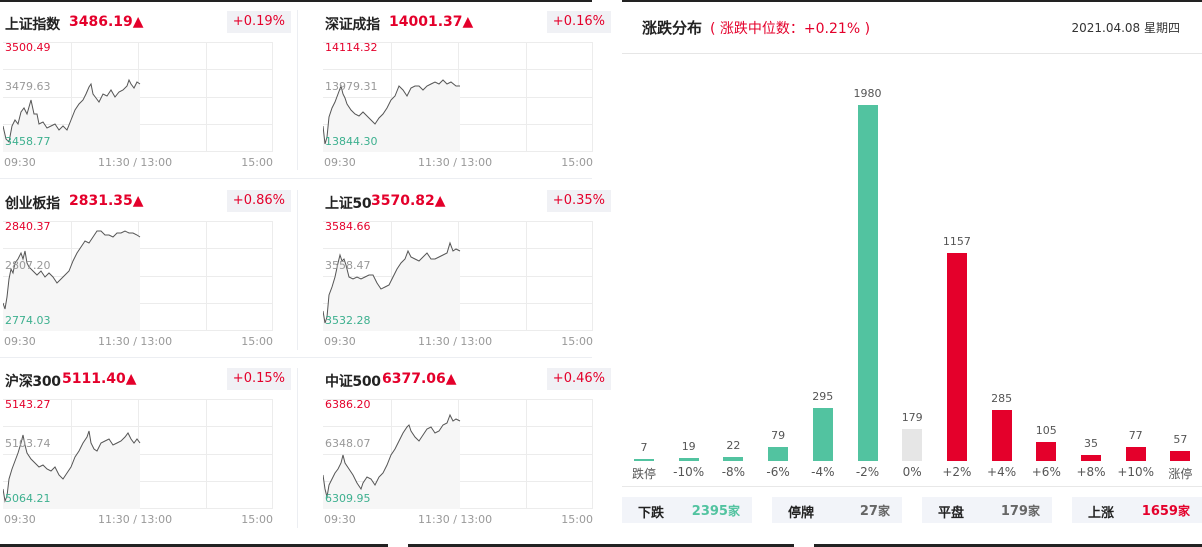 This screenshot has width=1202, height=547. I want to click on row-separator, so click(296, 357).